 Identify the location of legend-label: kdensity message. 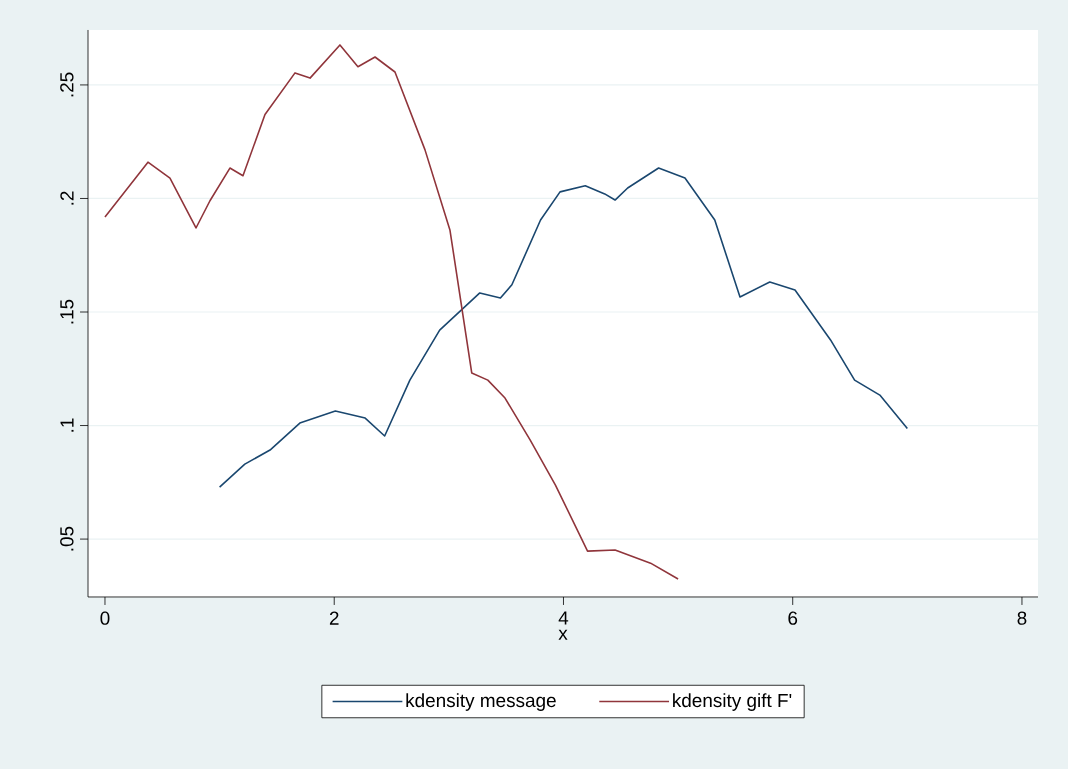
(481, 702).